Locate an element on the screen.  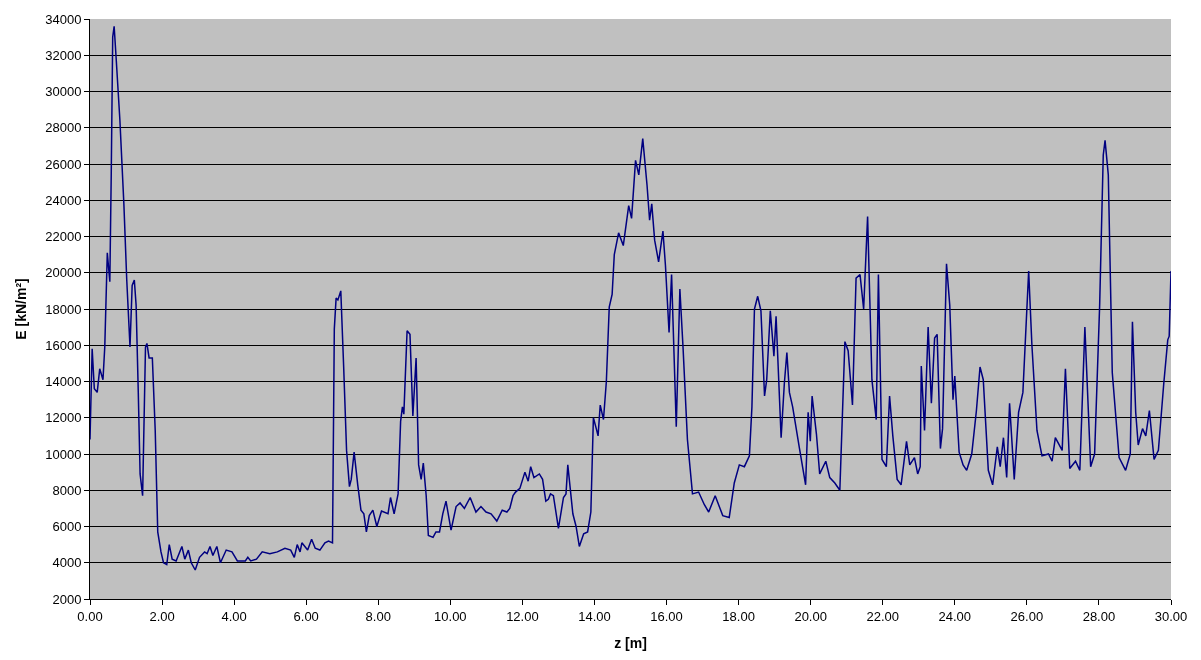
x-tick-label: 24.00 is located at coordinates (955, 616).